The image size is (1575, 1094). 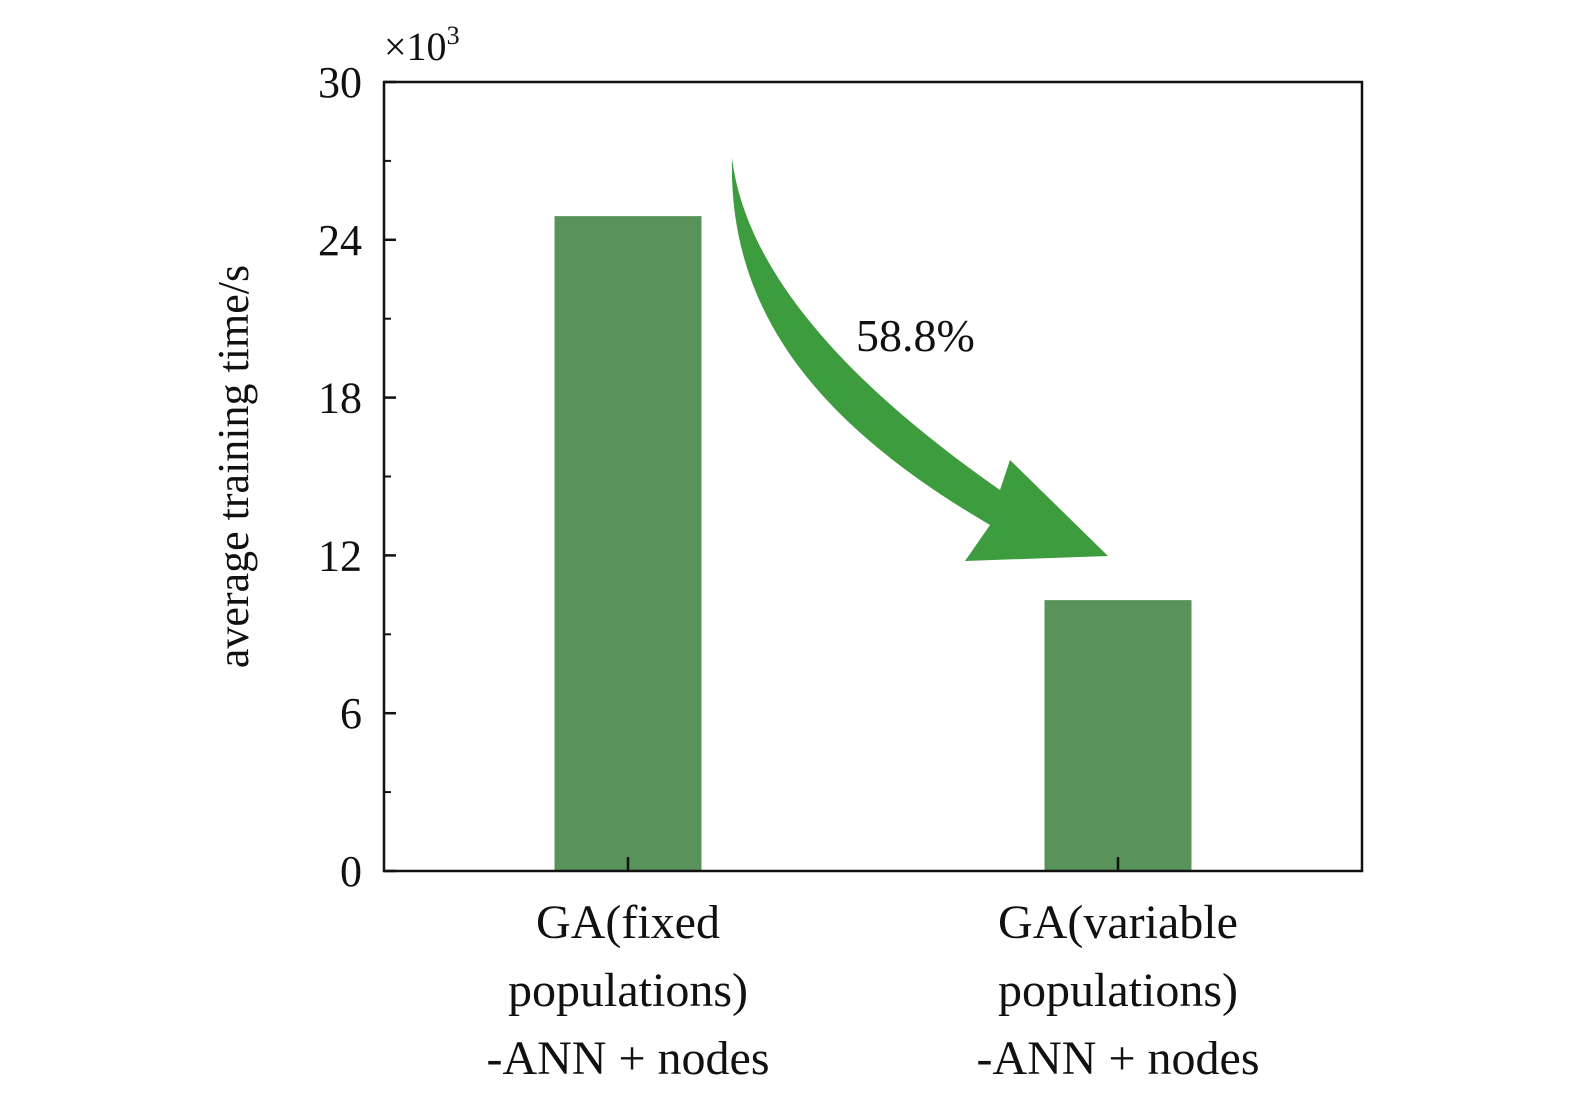 What do you see at coordinates (351, 871) in the screenshot?
I see `y-tick-label: 0` at bounding box center [351, 871].